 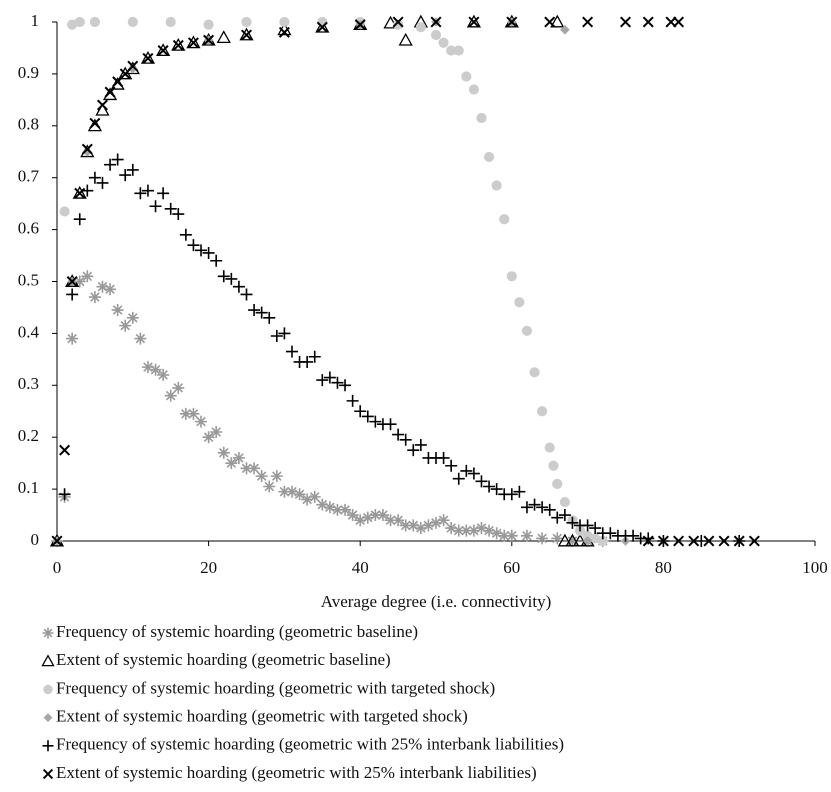 What do you see at coordinates (28, 72) in the screenshot?
I see `y-tick-label: 0.9` at bounding box center [28, 72].